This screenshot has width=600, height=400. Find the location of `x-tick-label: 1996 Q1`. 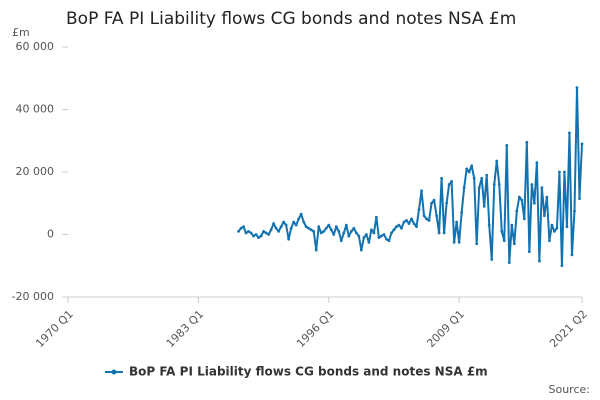

x-tick-label: 1996 Q1 is located at coordinates (315, 329).